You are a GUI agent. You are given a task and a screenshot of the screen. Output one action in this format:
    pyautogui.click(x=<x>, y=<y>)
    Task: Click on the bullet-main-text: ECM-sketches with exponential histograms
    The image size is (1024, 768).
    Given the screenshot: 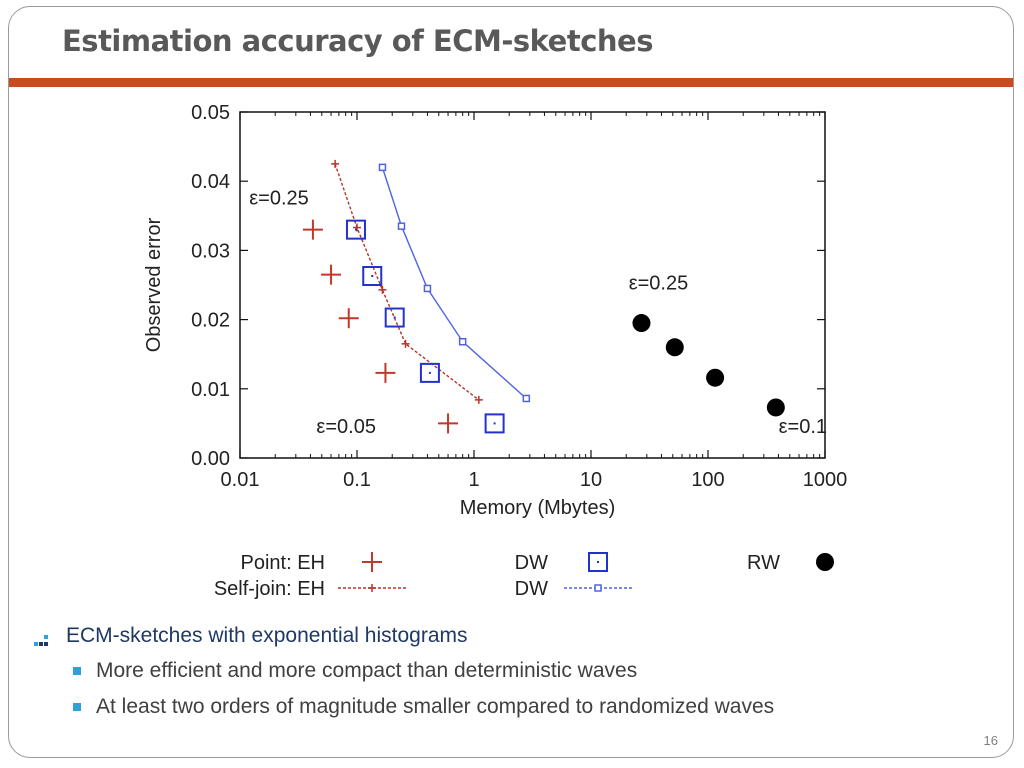 What is the action you would take?
    pyautogui.click(x=267, y=635)
    